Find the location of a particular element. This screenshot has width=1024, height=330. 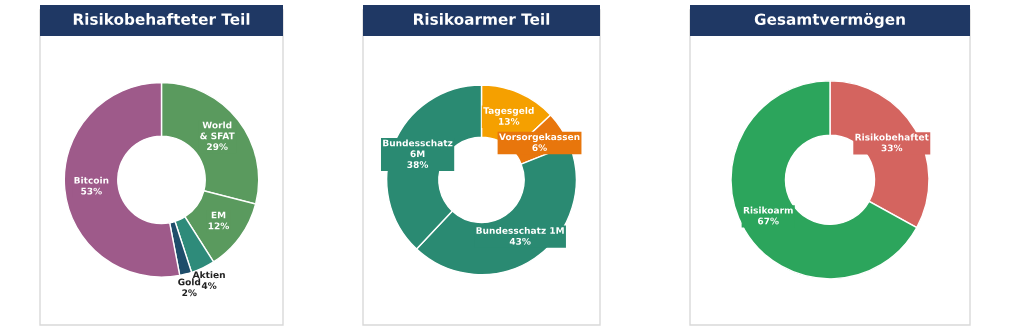

data-label: 2% is located at coordinates (189, 293).